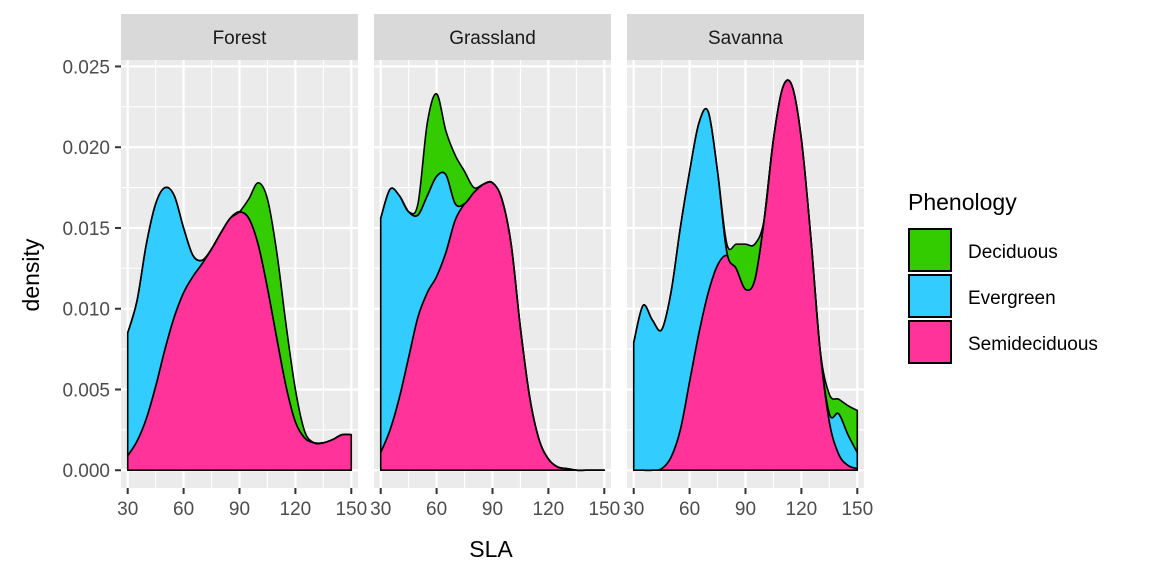 This screenshot has width=1152, height=576. Describe the element at coordinates (86, 67) in the screenshot. I see `y-tick-label: 0.025` at that location.